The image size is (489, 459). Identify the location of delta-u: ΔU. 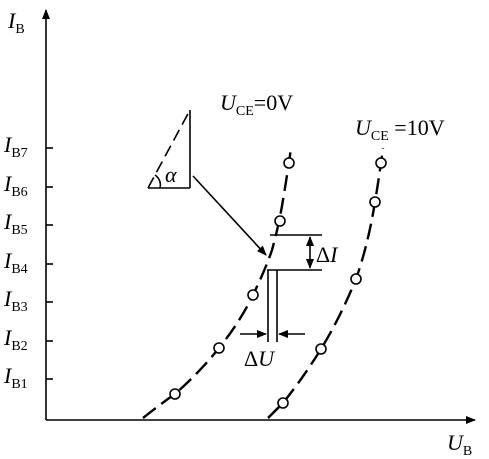
(272, 320).